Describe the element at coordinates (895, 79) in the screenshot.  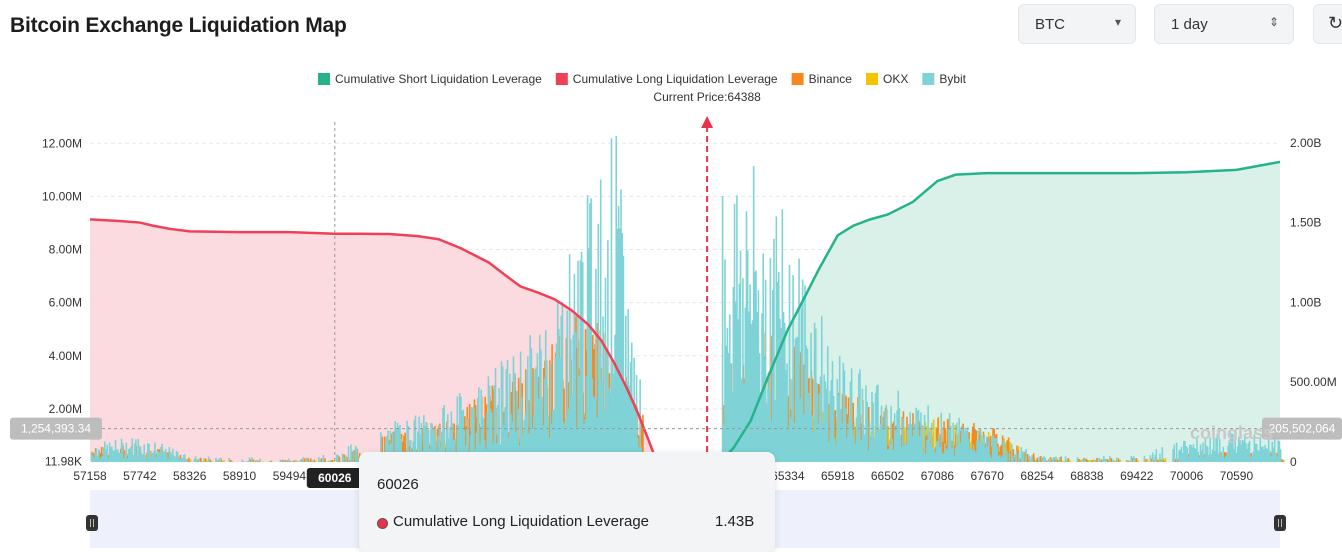
I see `legend-label: OKX` at that location.